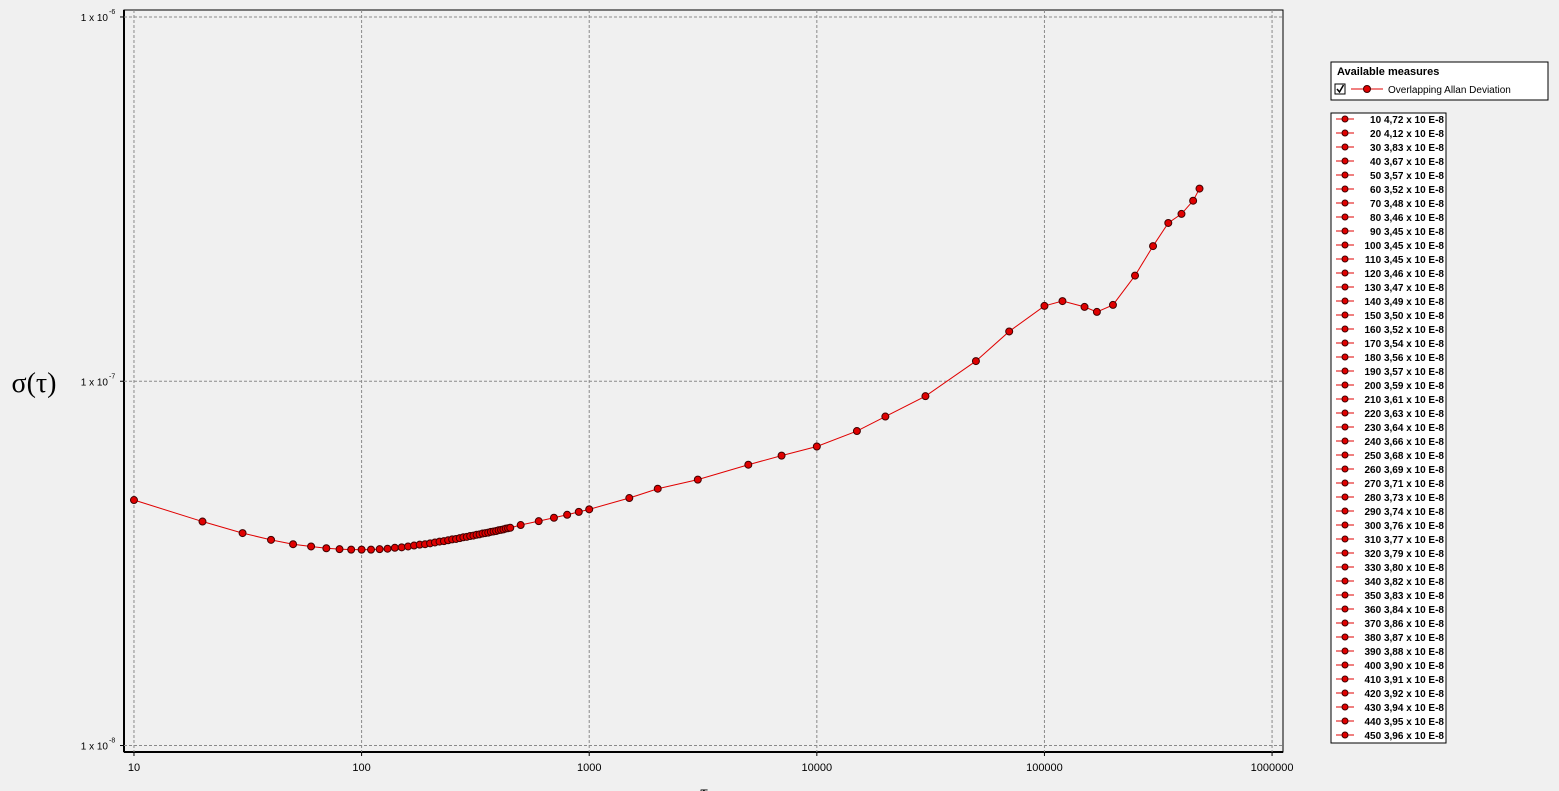 Image resolution: width=1559 pixels, height=791 pixels. What do you see at coordinates (1404, 456) in the screenshot?
I see `list-entry: 250 3,68 x 10 E-8` at bounding box center [1404, 456].